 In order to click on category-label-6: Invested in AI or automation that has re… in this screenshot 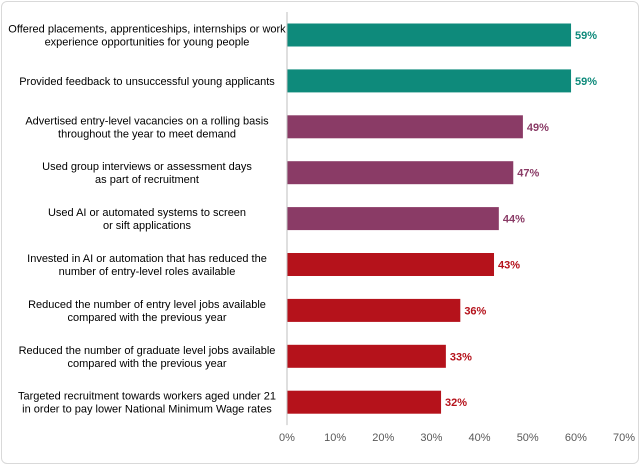, I will do `click(147, 265)`.